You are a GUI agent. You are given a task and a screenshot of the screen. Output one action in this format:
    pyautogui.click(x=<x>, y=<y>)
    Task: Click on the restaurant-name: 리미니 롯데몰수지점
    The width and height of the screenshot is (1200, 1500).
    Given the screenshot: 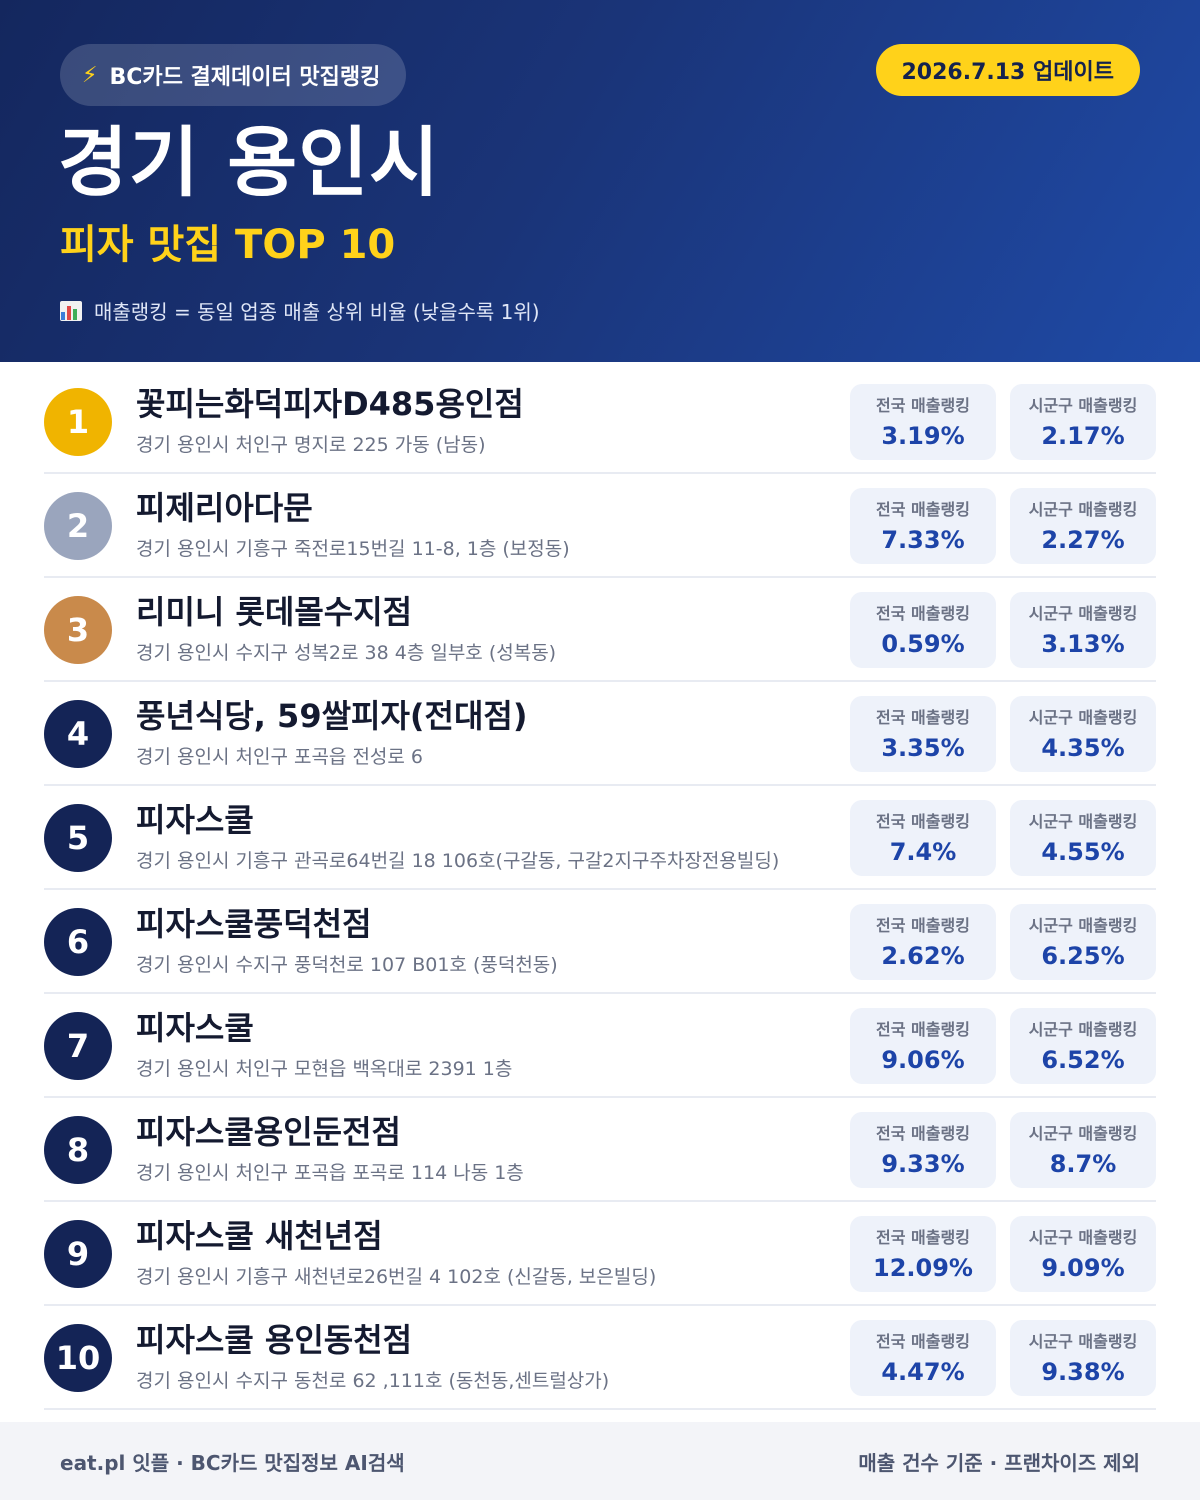 What is the action you would take?
    pyautogui.click(x=274, y=612)
    